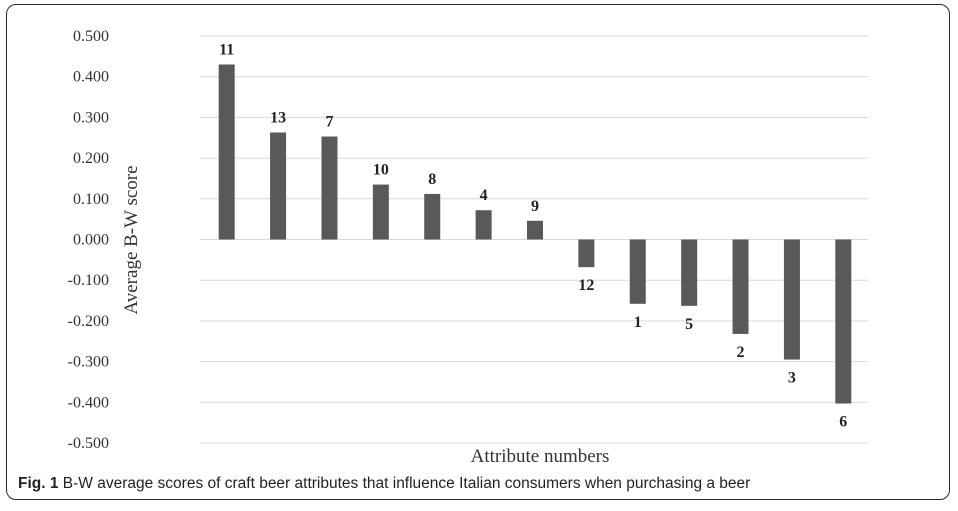 The width and height of the screenshot is (958, 511). I want to click on y-tick-label: -0.300, so click(88, 362).